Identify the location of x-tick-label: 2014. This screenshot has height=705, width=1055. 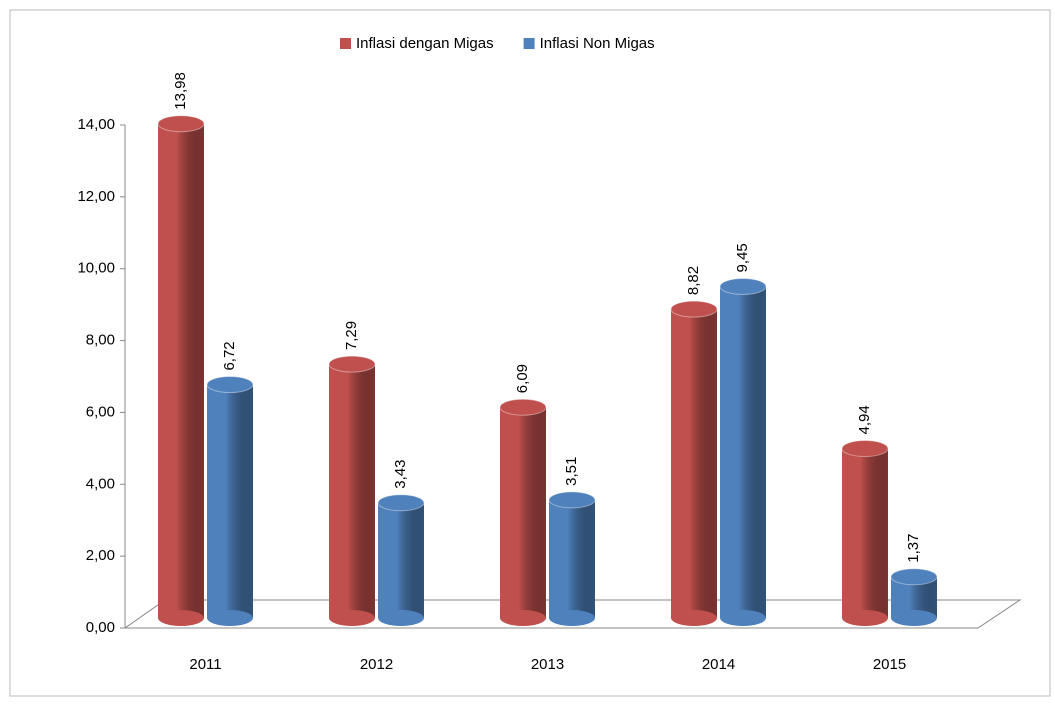
(718, 664).